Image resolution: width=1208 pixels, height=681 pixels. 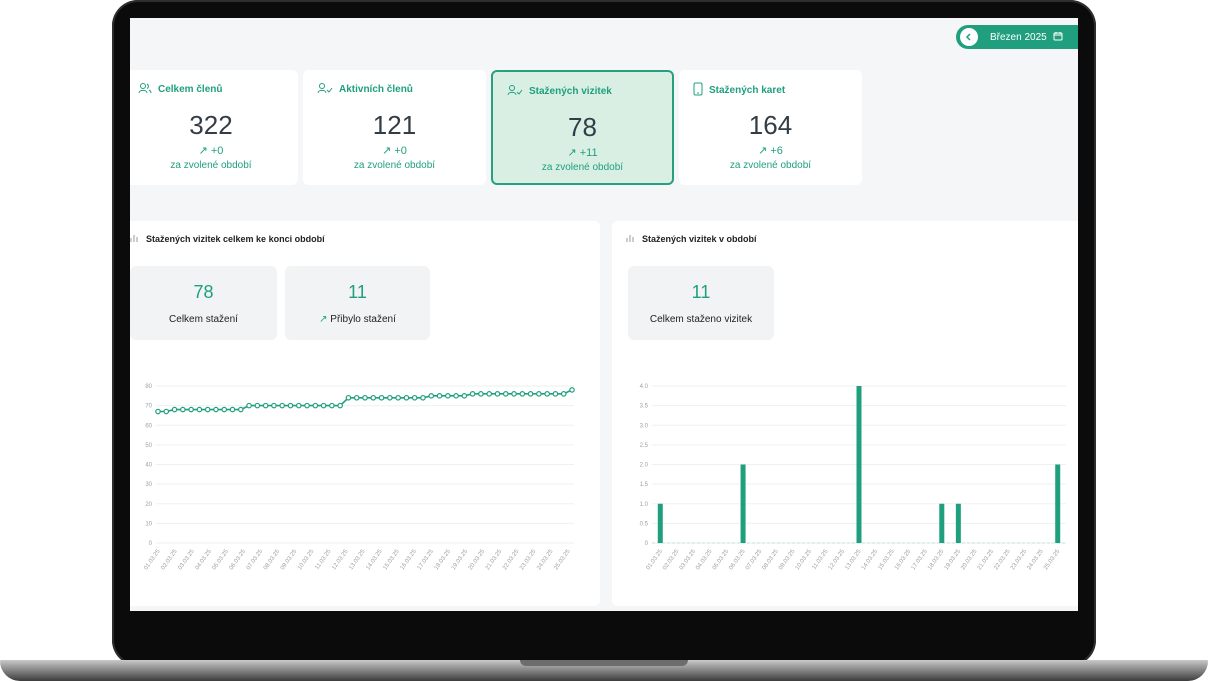 I want to click on calendar-icon, so click(x=1058, y=37).